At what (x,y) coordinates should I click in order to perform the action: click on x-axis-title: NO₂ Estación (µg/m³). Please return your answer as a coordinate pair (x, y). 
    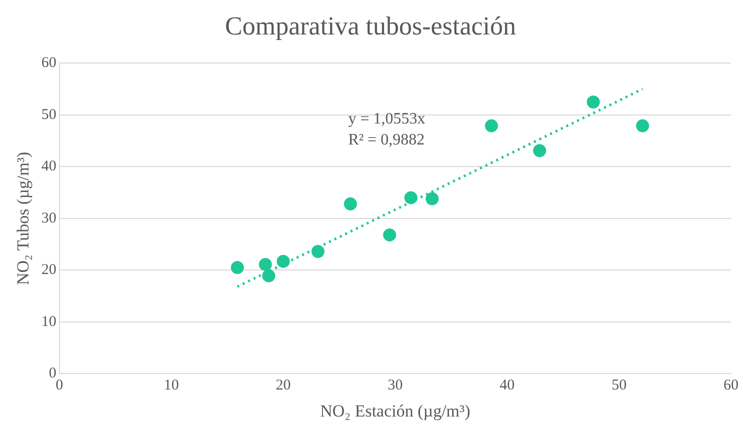
    Looking at the image, I should click on (395, 410).